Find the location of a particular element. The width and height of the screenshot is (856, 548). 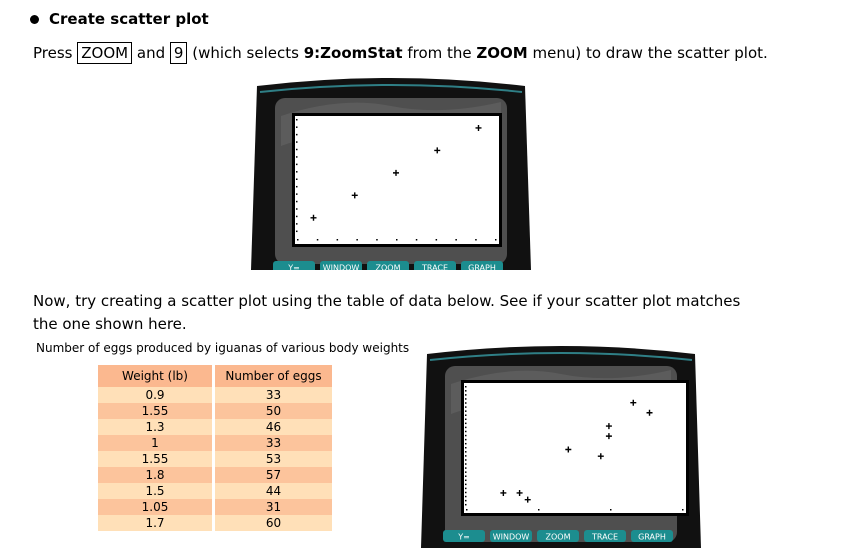

table-row: 1.7 60 is located at coordinates (215, 523).